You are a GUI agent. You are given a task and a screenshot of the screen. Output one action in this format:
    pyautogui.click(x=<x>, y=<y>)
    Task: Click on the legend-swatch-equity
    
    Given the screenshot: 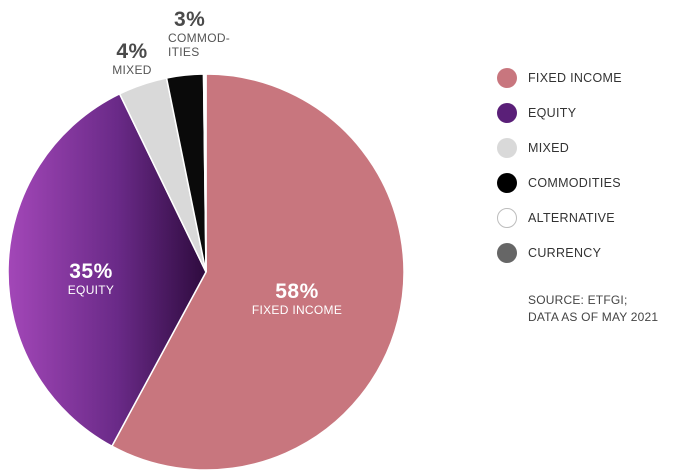 What is the action you would take?
    pyautogui.click(x=507, y=112)
    